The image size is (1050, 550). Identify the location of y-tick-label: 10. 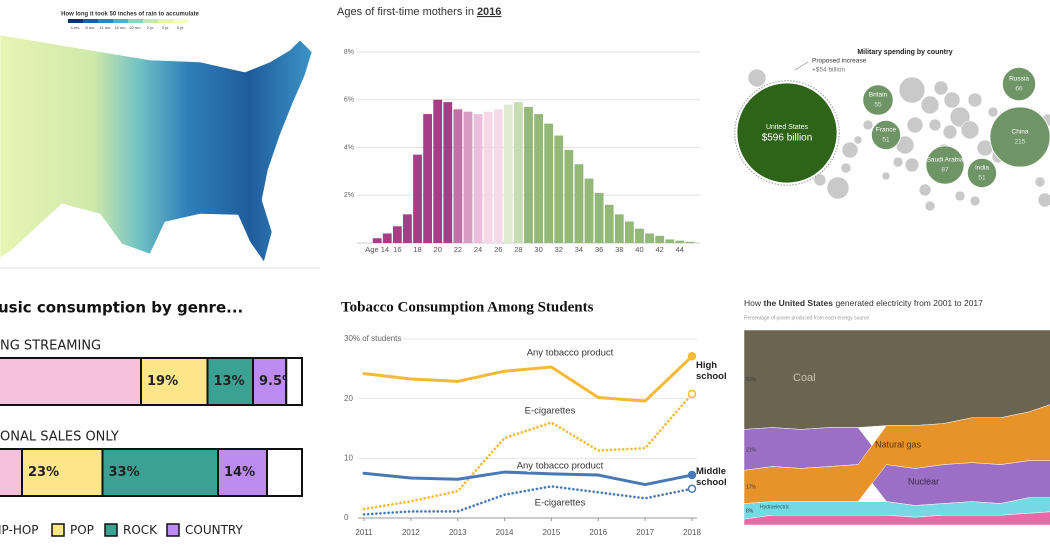
(348, 457).